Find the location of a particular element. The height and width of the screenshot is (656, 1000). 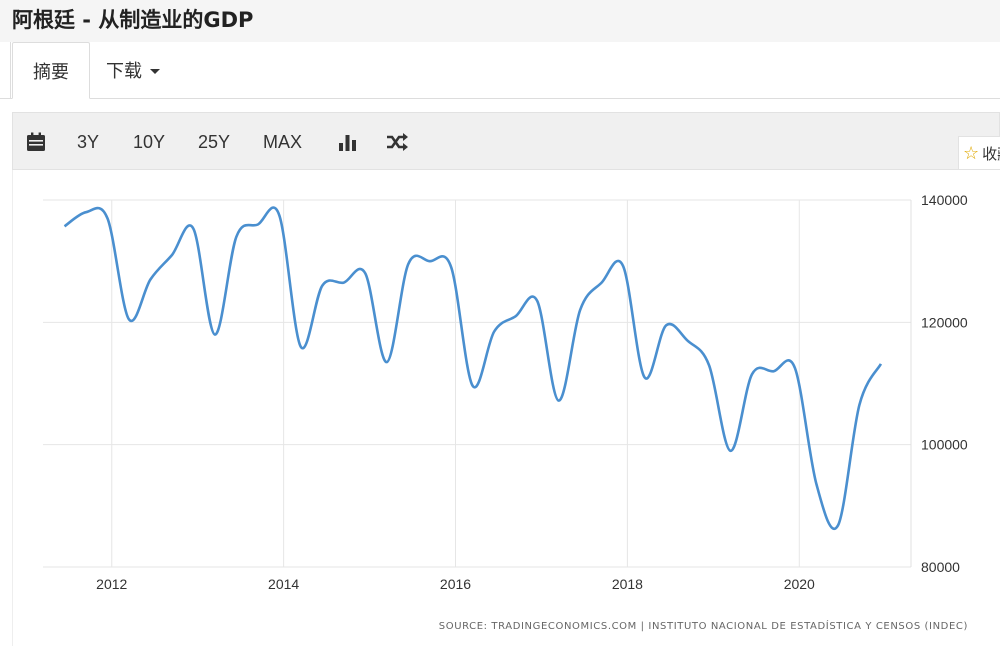

shuffle-icon is located at coordinates (397, 142).